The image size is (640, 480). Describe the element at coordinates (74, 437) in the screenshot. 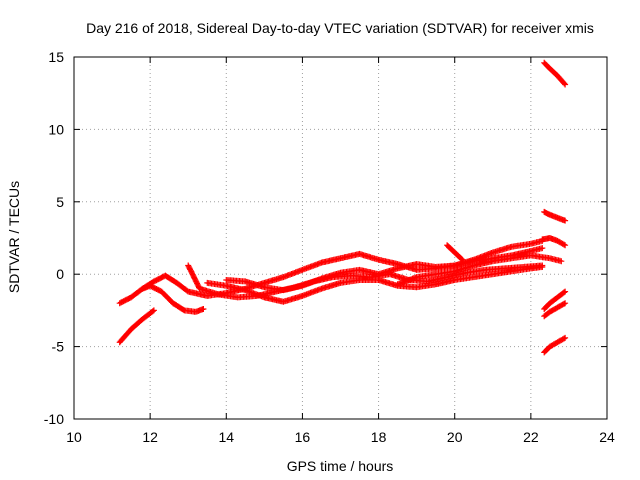

I see `x-tick-label: 10` at that location.